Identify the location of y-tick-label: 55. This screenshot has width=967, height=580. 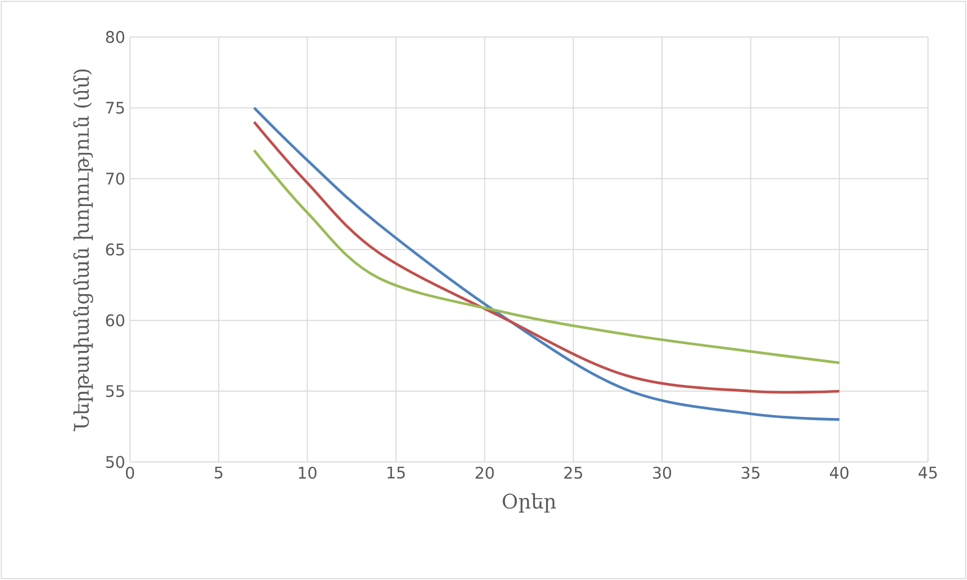
(115, 391).